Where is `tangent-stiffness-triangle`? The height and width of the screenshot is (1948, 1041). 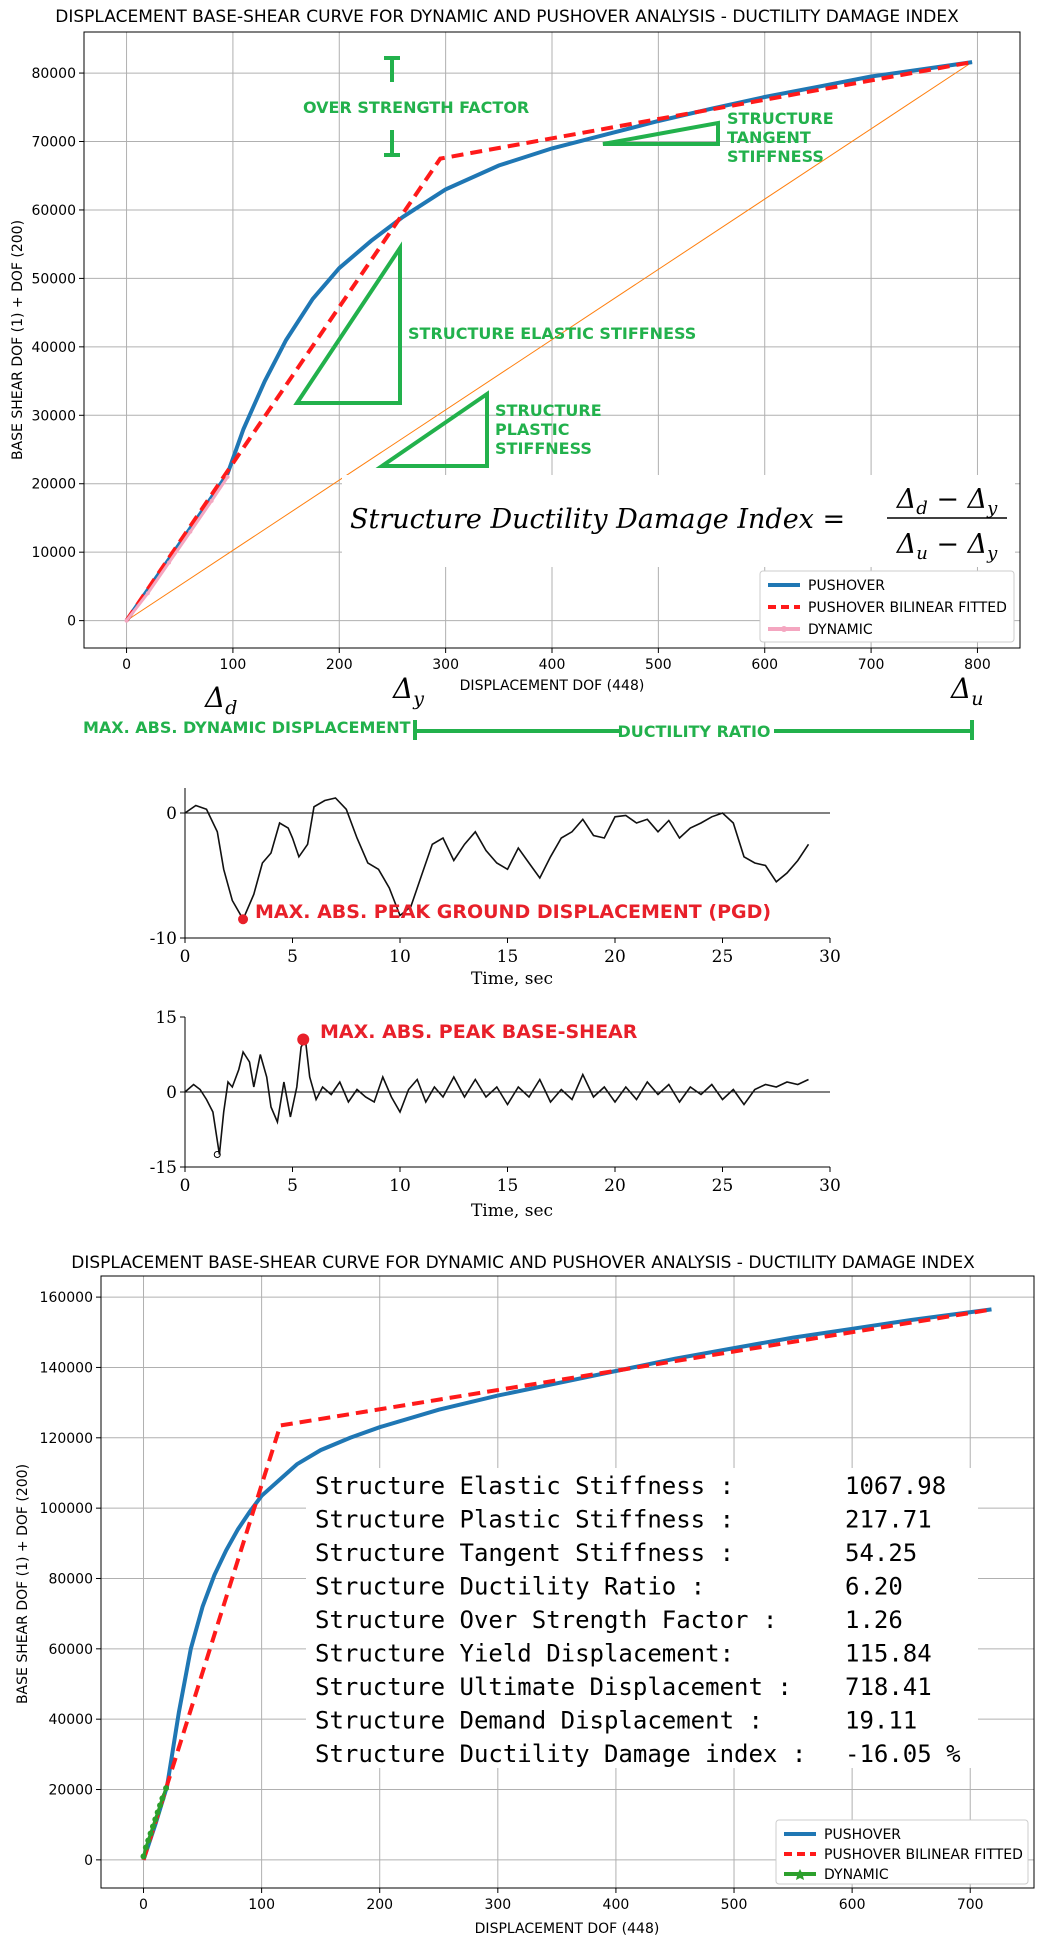
tangent-stiffness-triangle is located at coordinates (661, 133).